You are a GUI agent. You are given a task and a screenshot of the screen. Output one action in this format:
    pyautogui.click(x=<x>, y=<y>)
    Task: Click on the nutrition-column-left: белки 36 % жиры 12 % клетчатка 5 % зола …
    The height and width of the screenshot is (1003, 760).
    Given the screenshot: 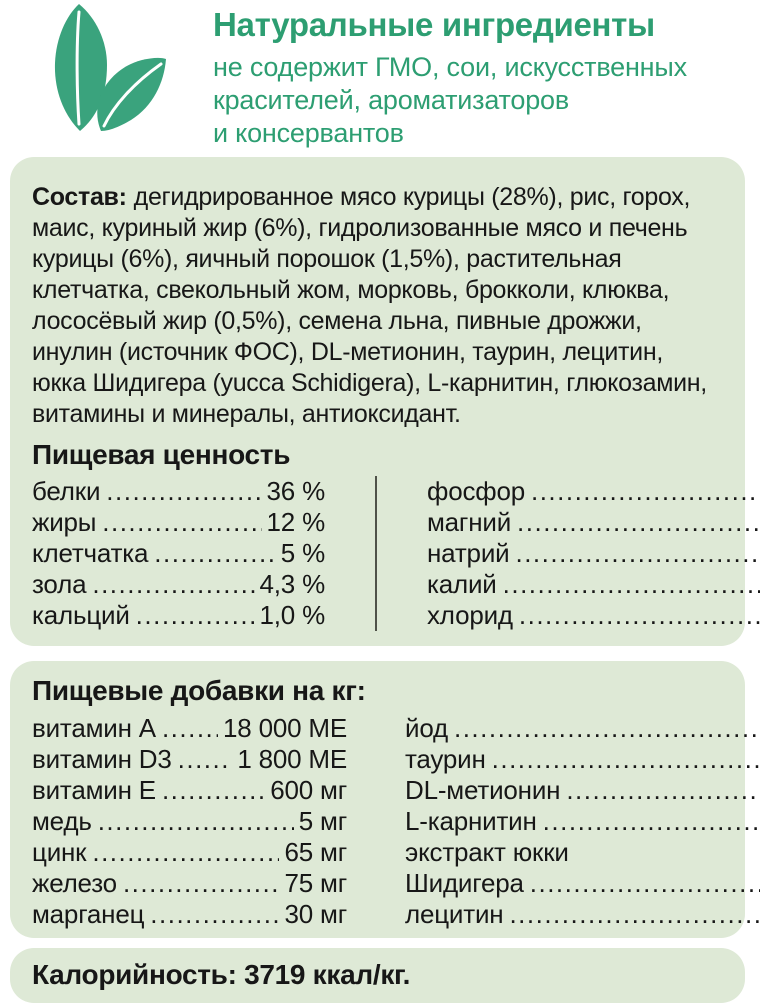 What is the action you would take?
    pyautogui.click(x=203, y=553)
    